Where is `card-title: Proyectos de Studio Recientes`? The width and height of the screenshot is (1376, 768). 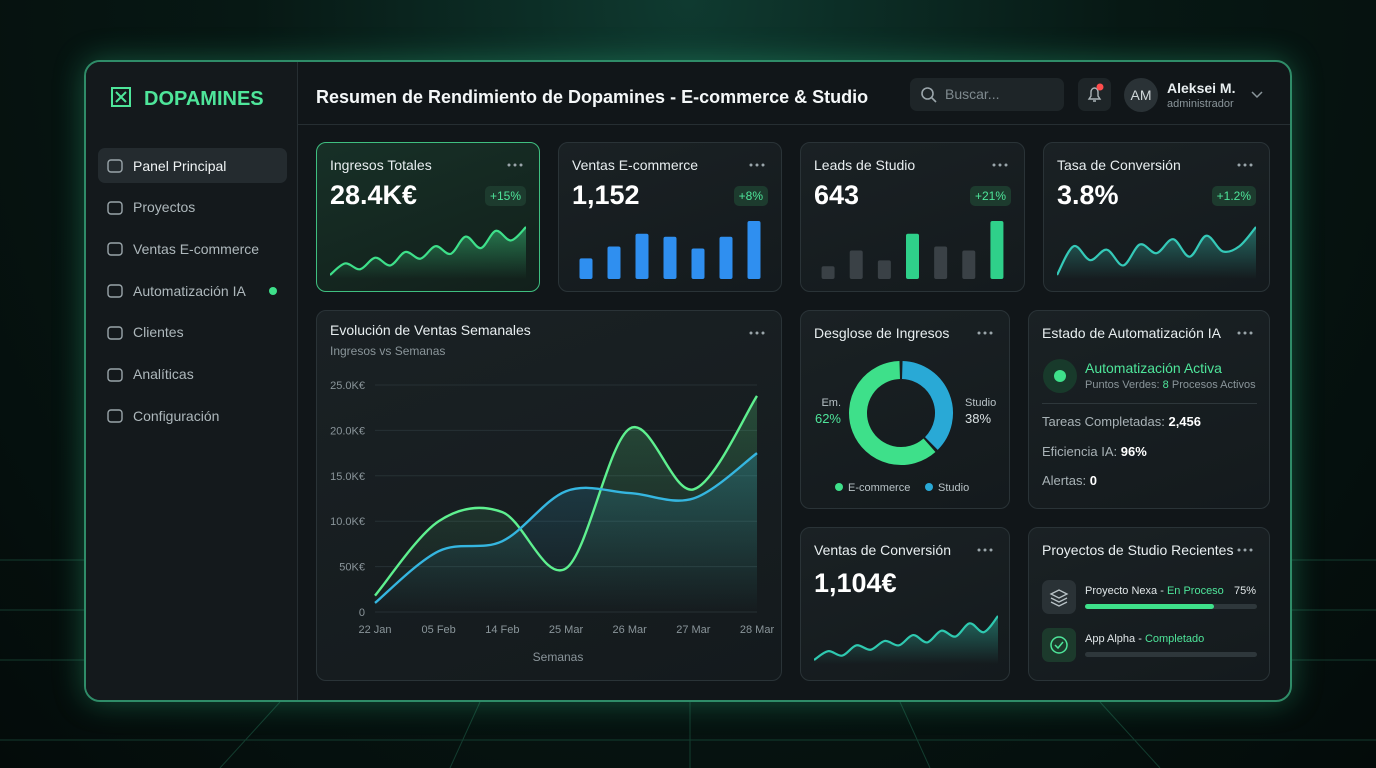 card-title: Proyectos de Studio Recientes is located at coordinates (1138, 550).